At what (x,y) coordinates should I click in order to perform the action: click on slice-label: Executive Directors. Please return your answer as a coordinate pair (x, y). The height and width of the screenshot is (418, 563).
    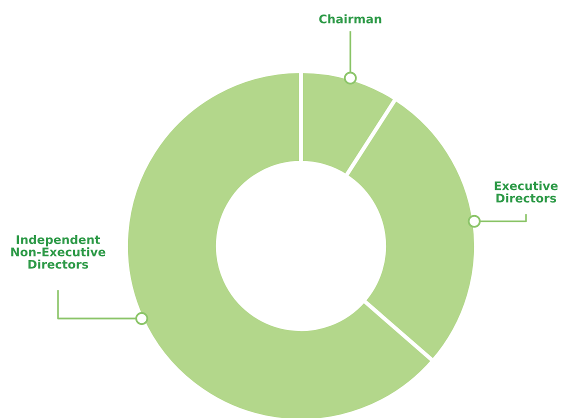
    Looking at the image, I should click on (526, 192).